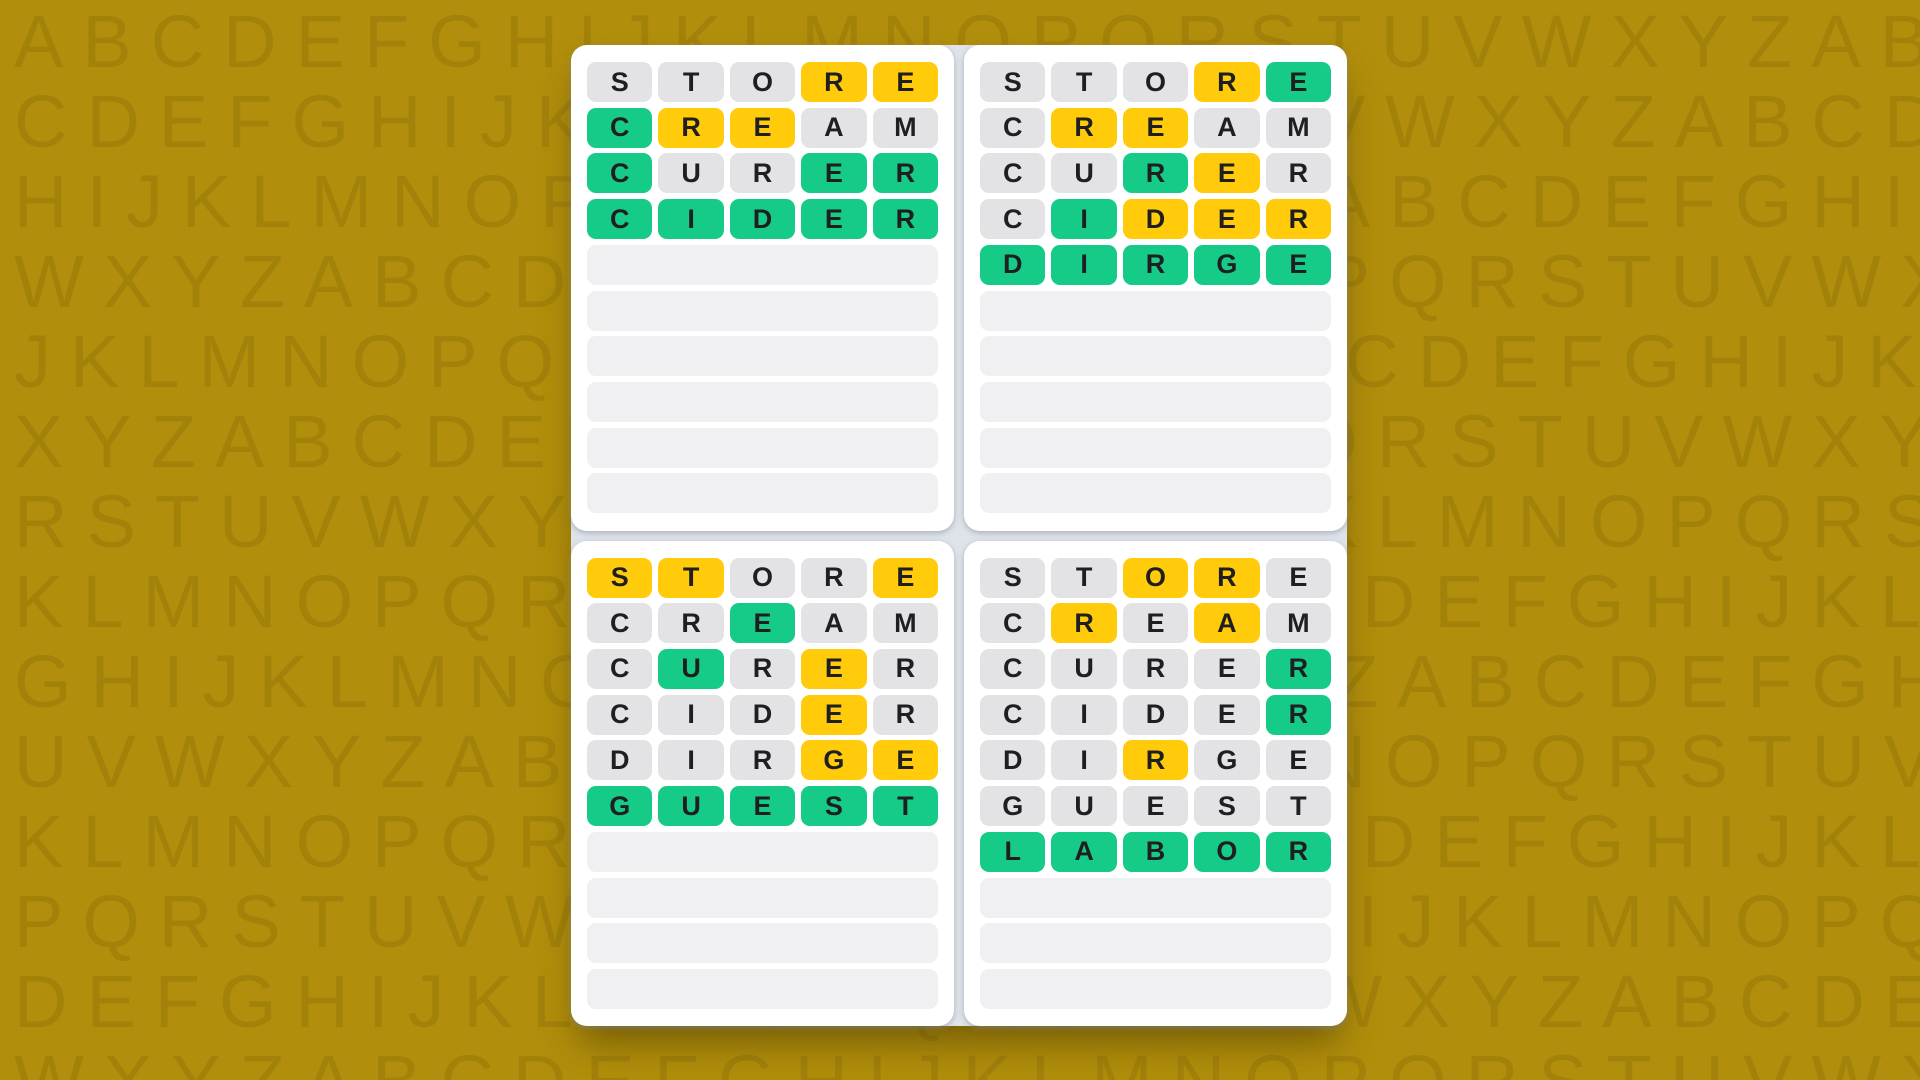  What do you see at coordinates (967, 1061) in the screenshot?
I see `background-letter-row: WXYZABCDEFGHIJKLMNOPQRSTUVWXYZAB` at bounding box center [967, 1061].